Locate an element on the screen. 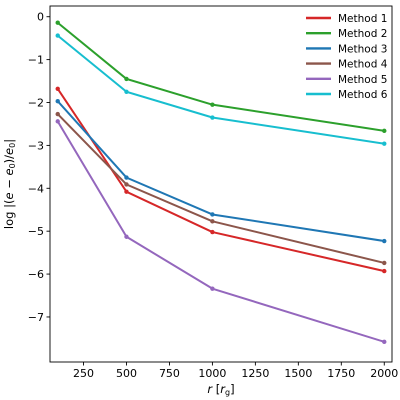 The height and width of the screenshot is (400, 400). x-tick-label: 1500 is located at coordinates (298, 373).